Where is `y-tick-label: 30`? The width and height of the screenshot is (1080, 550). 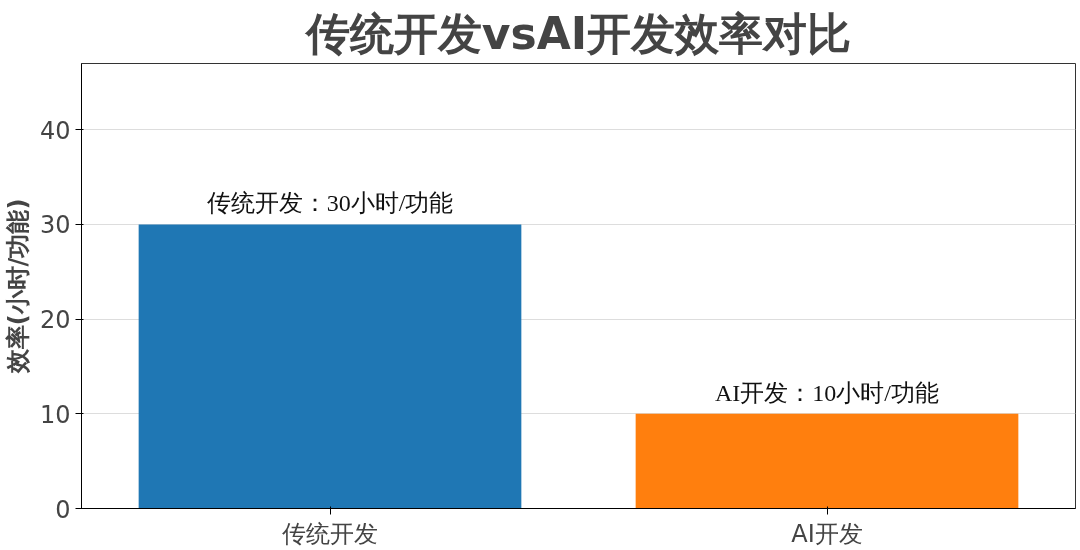 y-tick-label: 30 is located at coordinates (55, 225).